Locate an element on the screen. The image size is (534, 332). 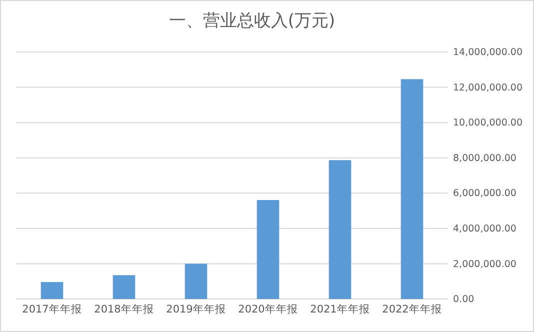
y-tick-label: 8,000,000.00 is located at coordinates (484, 158).